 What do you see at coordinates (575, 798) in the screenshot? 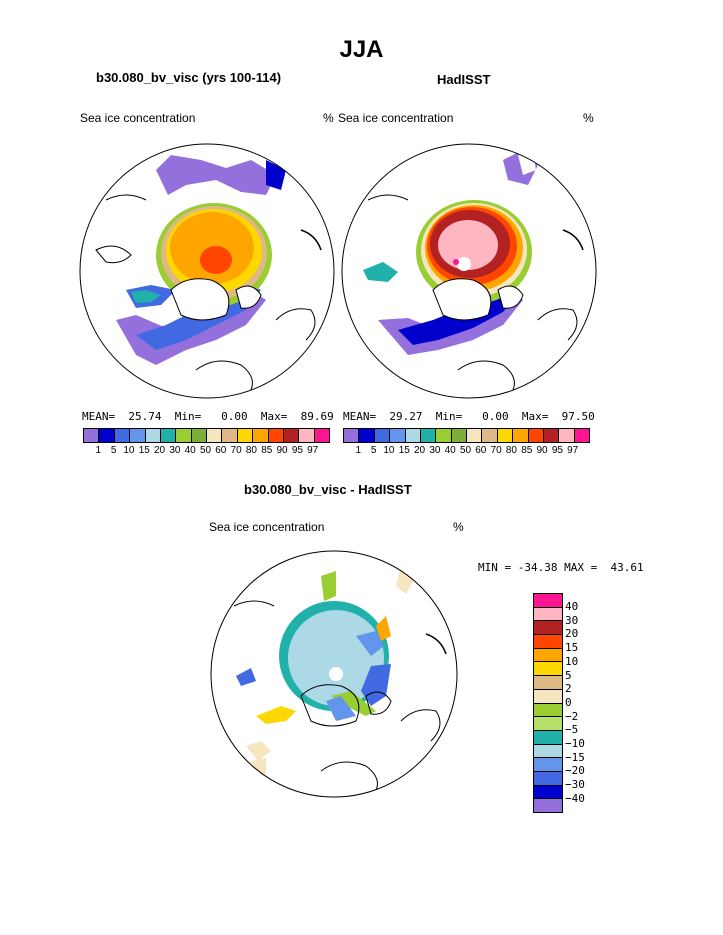
I see `colorbar-tick-label: −40` at bounding box center [575, 798].